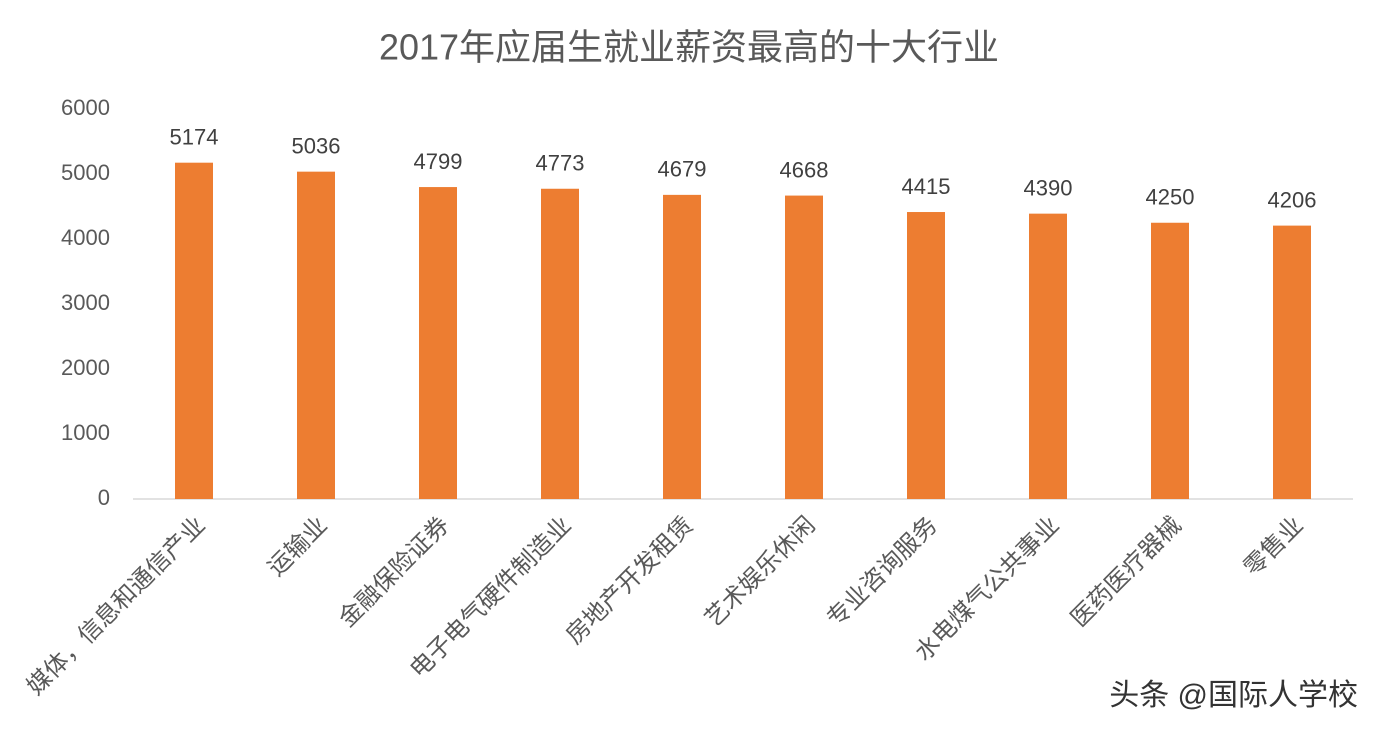 The image size is (1377, 735). Describe the element at coordinates (760, 572) in the screenshot. I see `x-tick-label: 艺术娱乐休闲` at that location.